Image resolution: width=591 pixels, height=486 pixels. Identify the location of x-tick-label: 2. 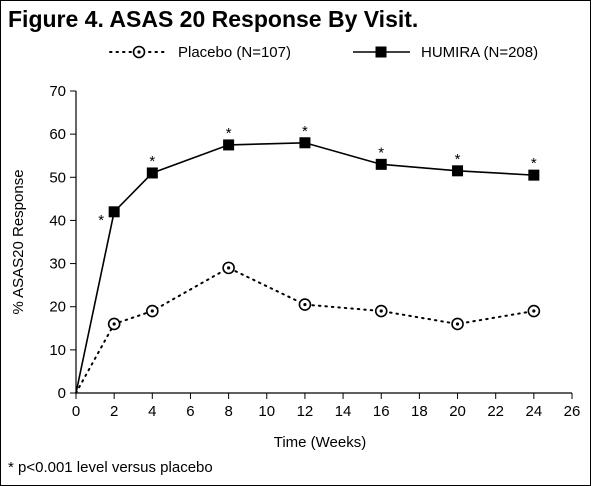
(114, 411).